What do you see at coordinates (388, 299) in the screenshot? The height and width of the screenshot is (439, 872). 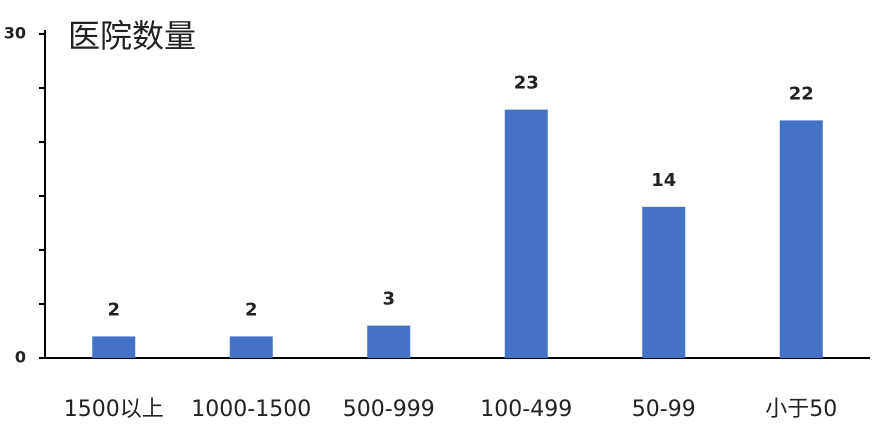 I see `value-label: 3` at bounding box center [388, 299].